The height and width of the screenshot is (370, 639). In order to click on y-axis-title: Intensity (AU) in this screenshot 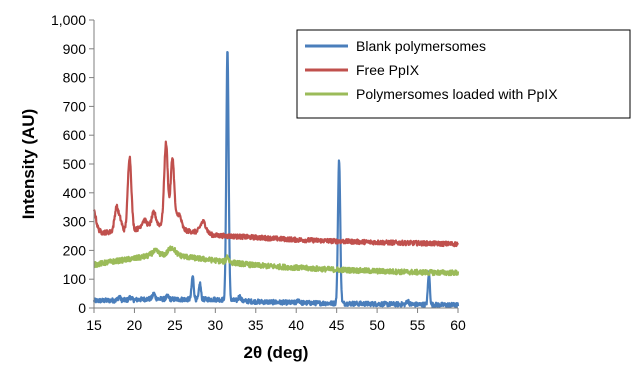, I will do `click(28, 164)`.